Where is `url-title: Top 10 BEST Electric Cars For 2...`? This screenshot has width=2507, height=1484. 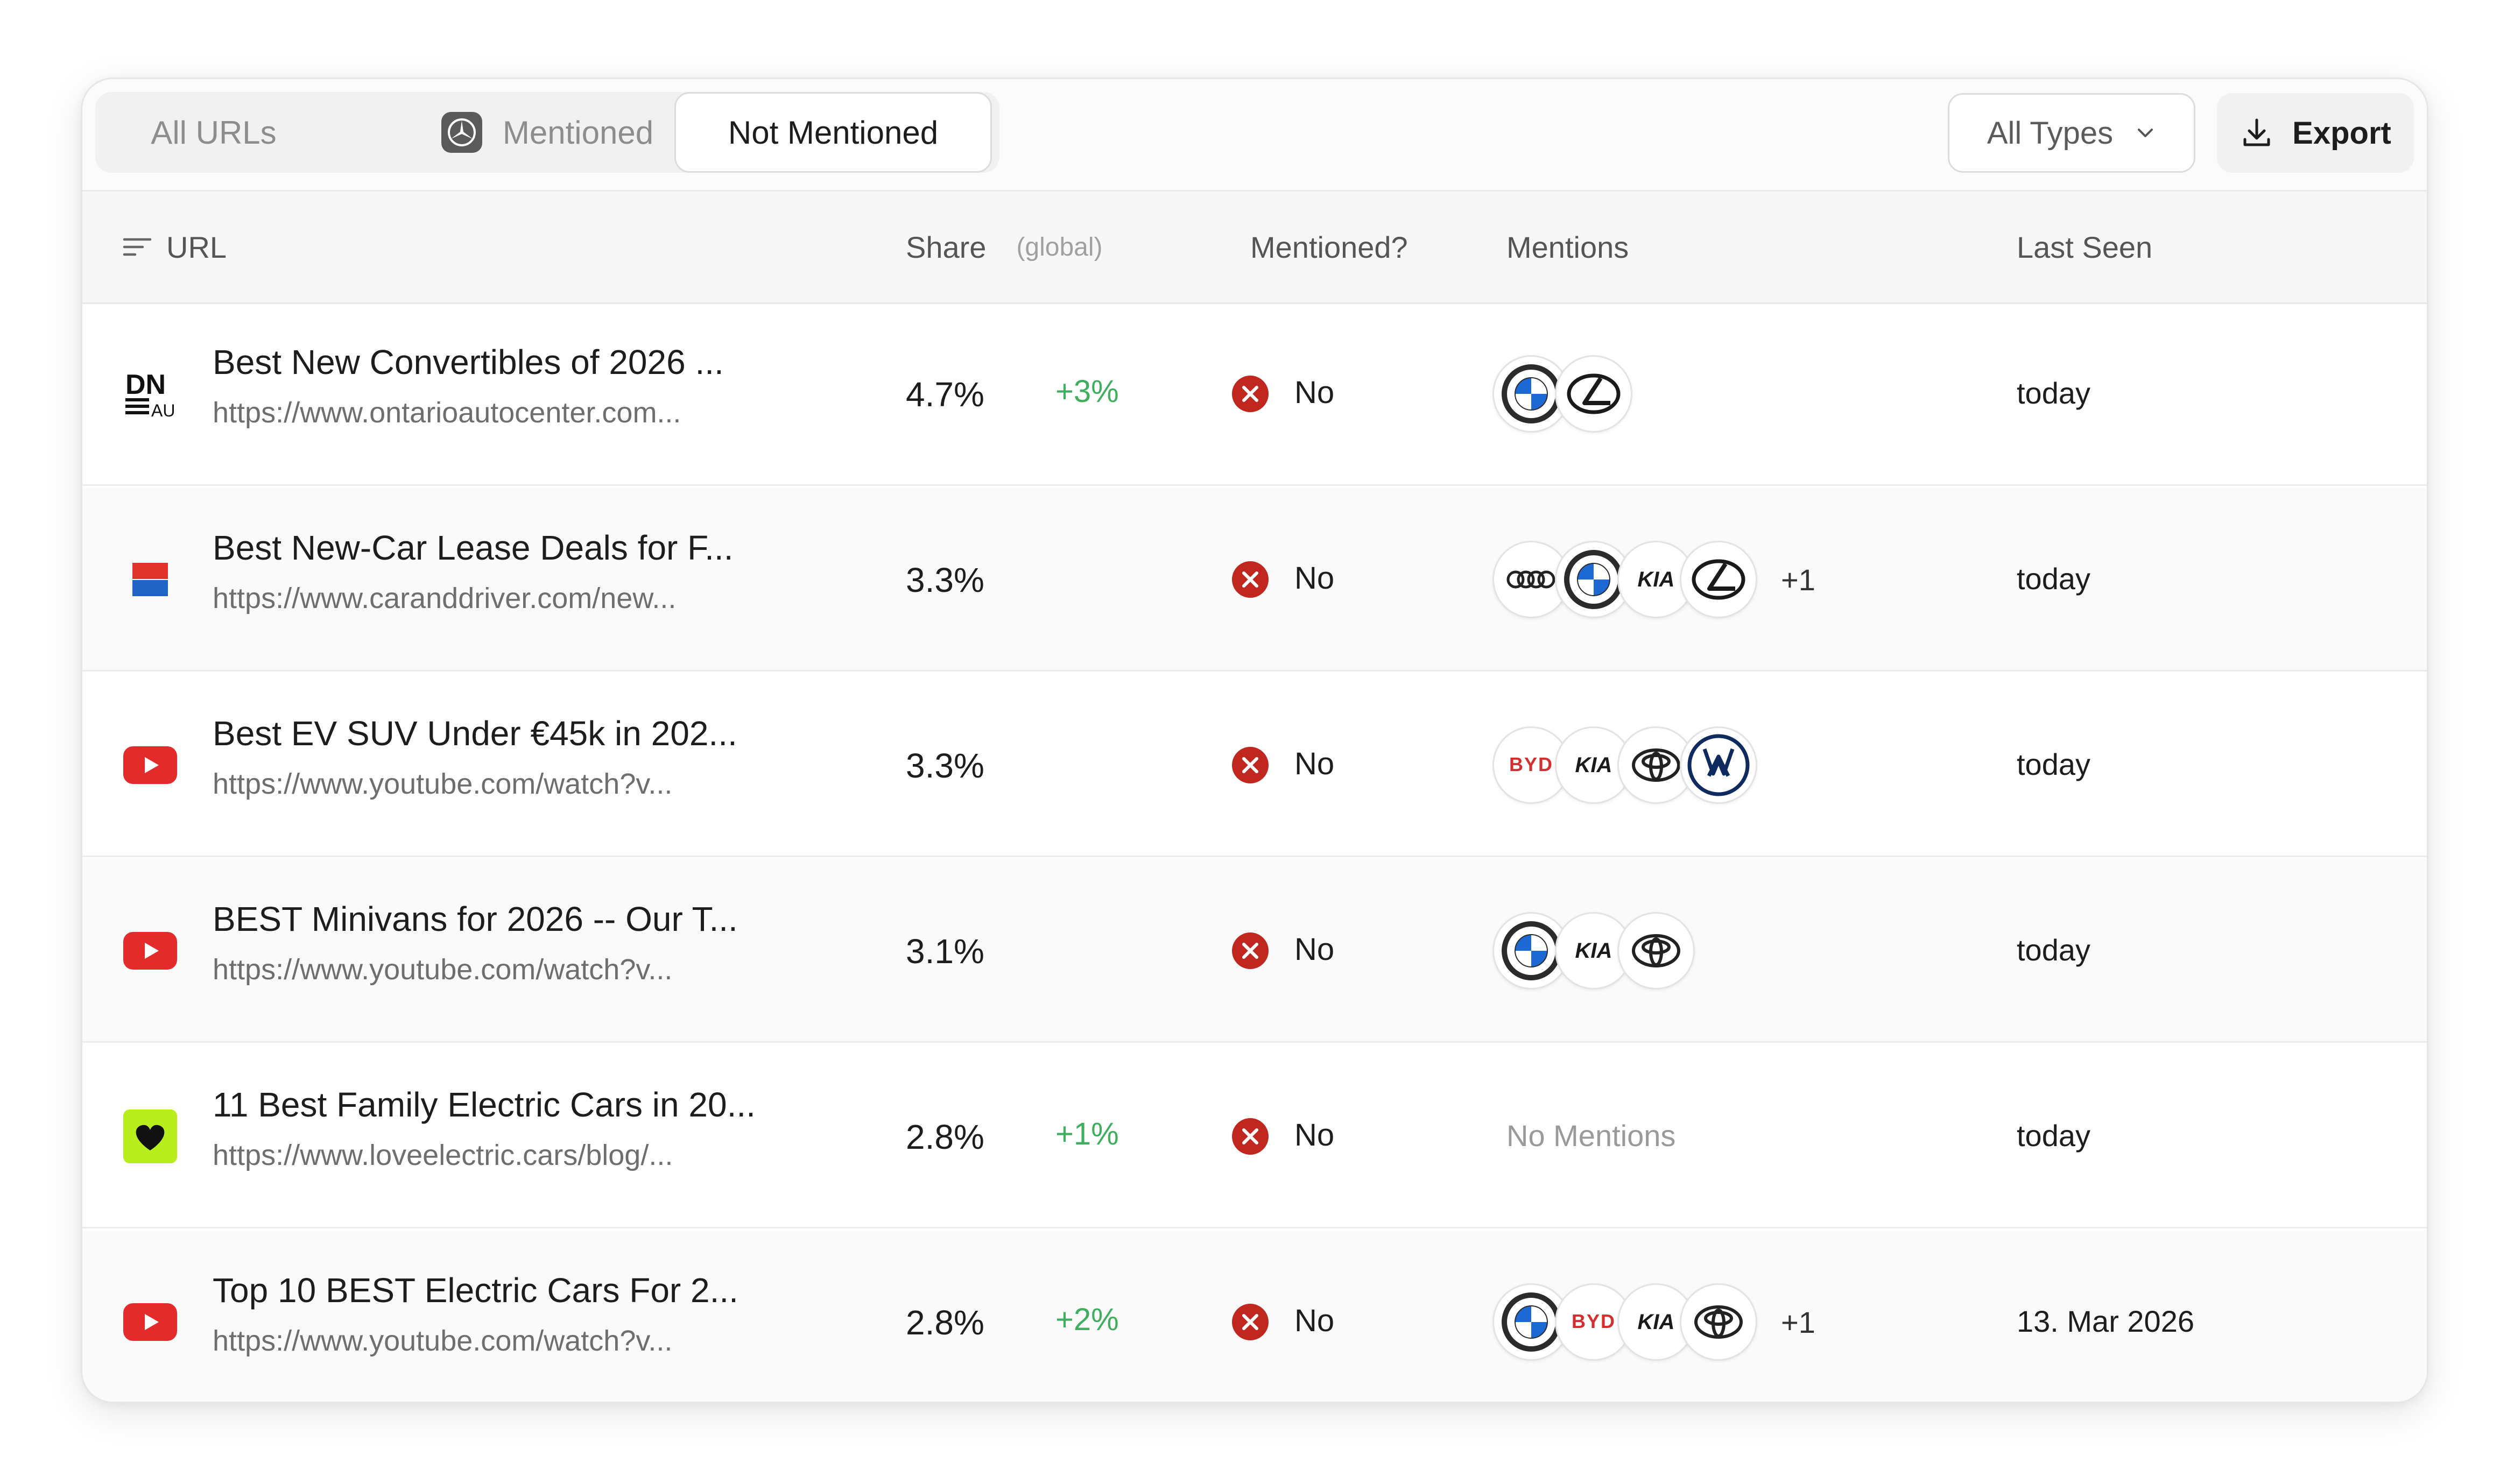
url-title: Top 10 BEST Electric Cars For 2... is located at coordinates (475, 1290).